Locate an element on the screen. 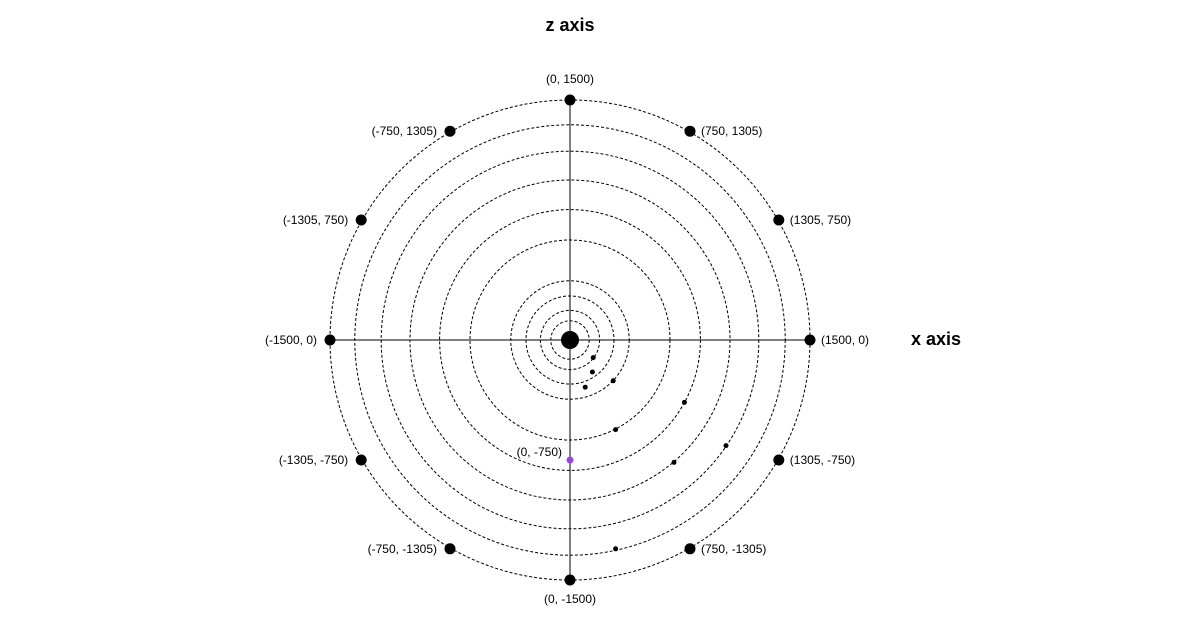  x-axis-title: x axis is located at coordinates (936, 339).